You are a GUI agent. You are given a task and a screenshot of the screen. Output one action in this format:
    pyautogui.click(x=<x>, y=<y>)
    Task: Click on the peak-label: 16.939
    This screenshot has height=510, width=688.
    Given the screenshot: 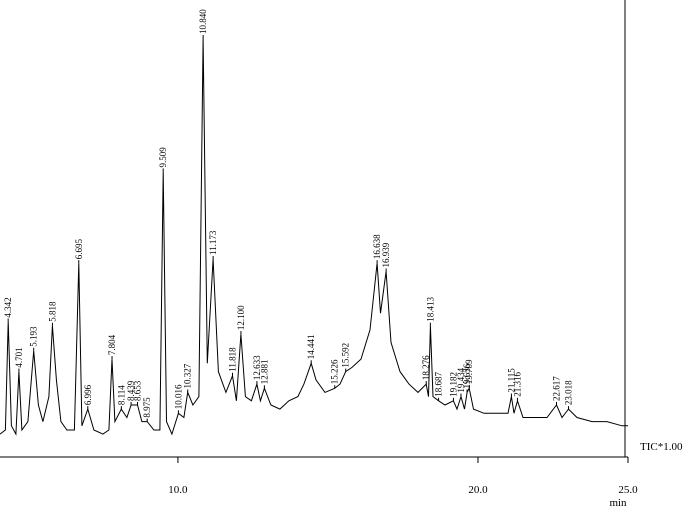 What is the action you would take?
    pyautogui.click(x=386, y=254)
    